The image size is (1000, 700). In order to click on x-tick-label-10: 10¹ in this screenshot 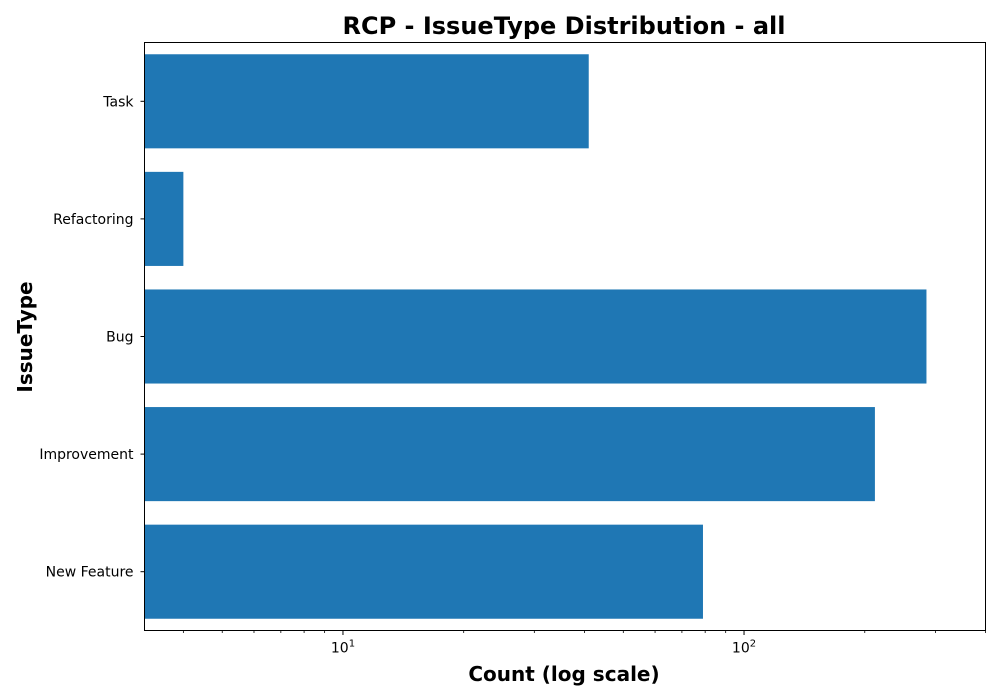, I will do `click(343, 648)`.